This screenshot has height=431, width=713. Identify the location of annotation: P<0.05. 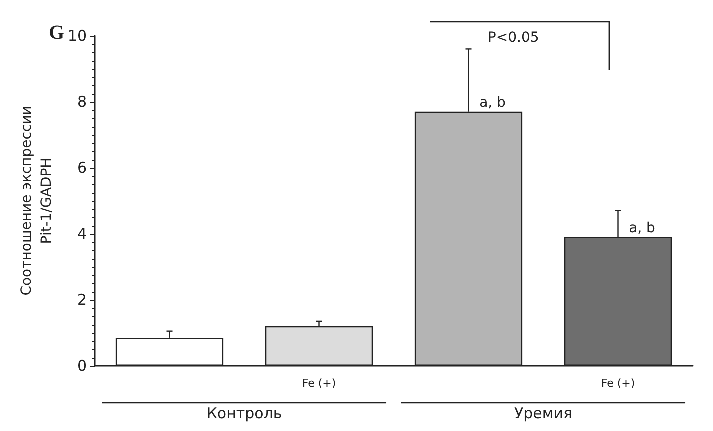
(514, 38).